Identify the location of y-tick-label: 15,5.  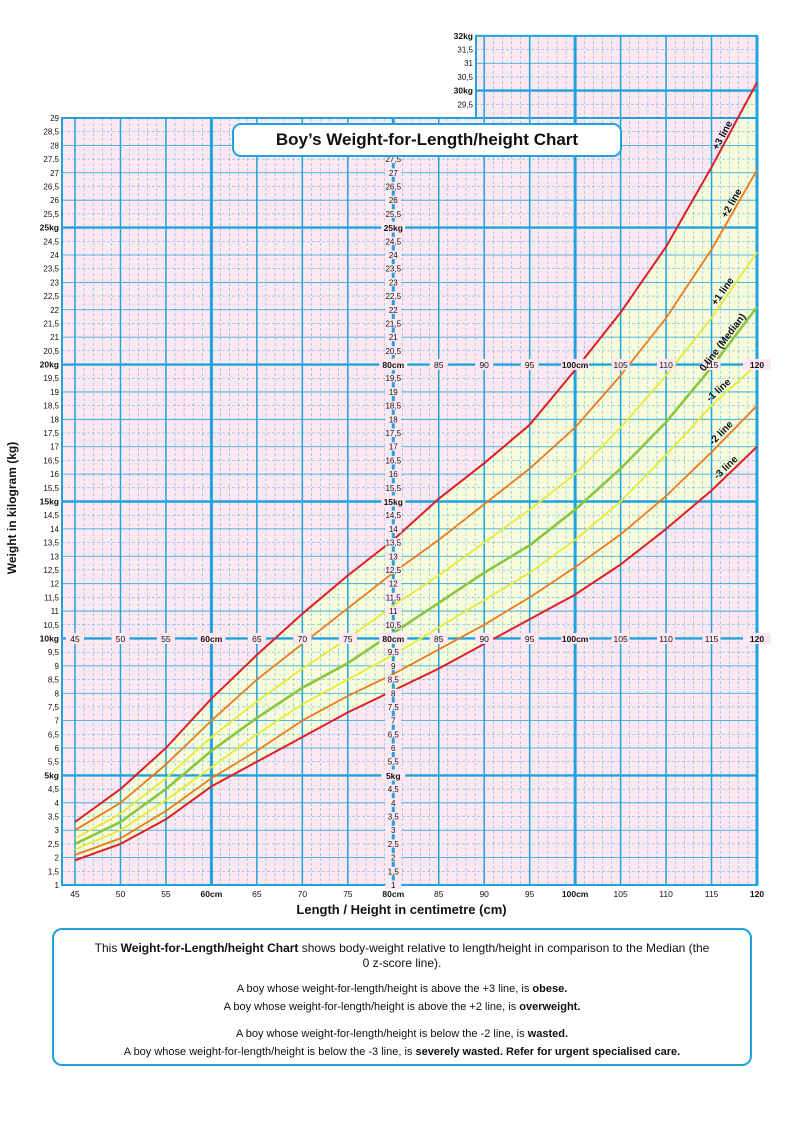
(51, 488).